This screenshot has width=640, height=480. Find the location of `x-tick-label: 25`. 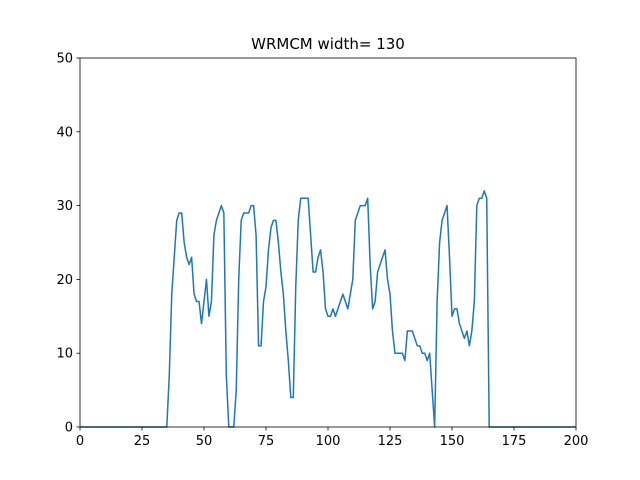

x-tick-label: 25 is located at coordinates (142, 441).